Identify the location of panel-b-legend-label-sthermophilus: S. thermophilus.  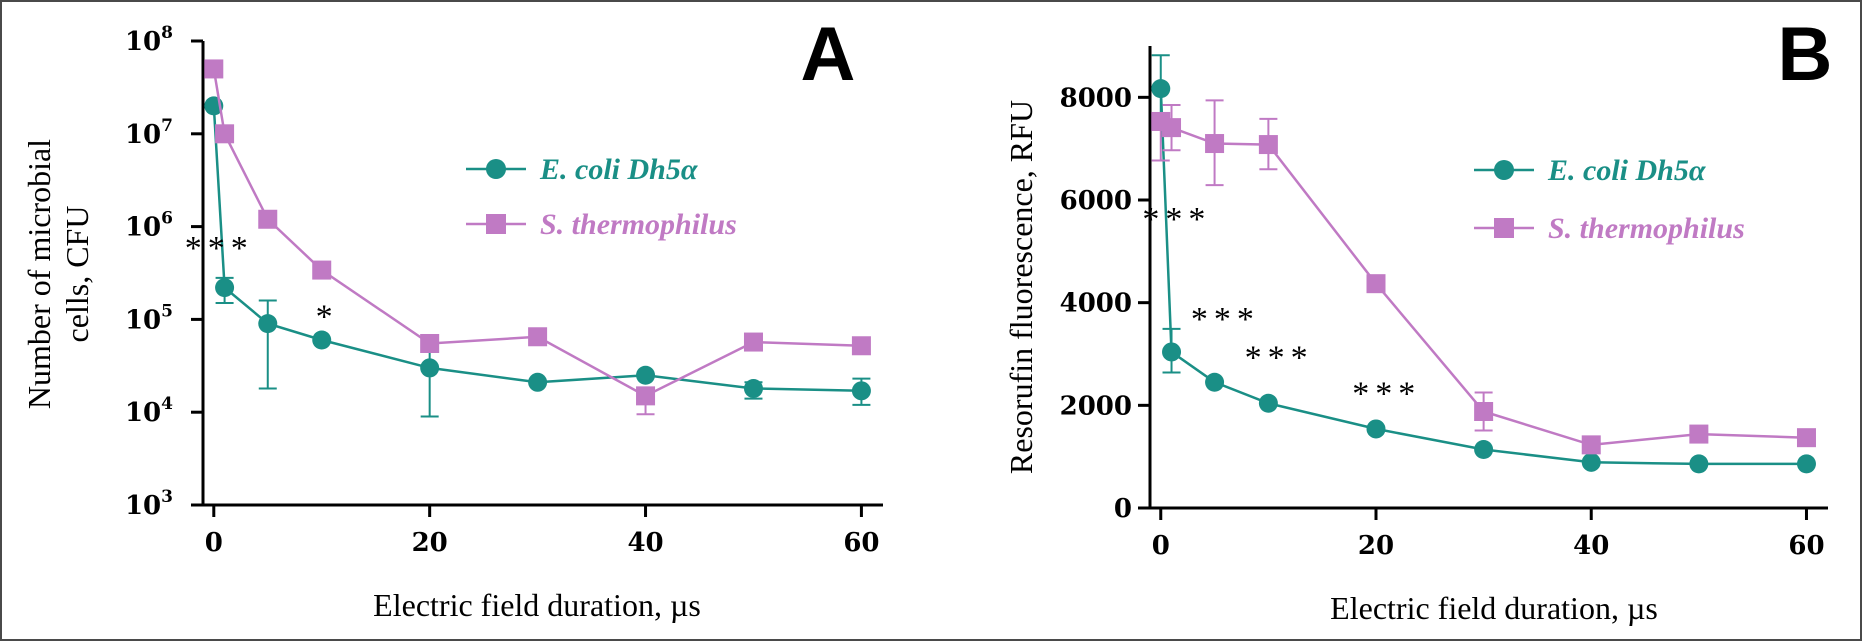
(1646, 228).